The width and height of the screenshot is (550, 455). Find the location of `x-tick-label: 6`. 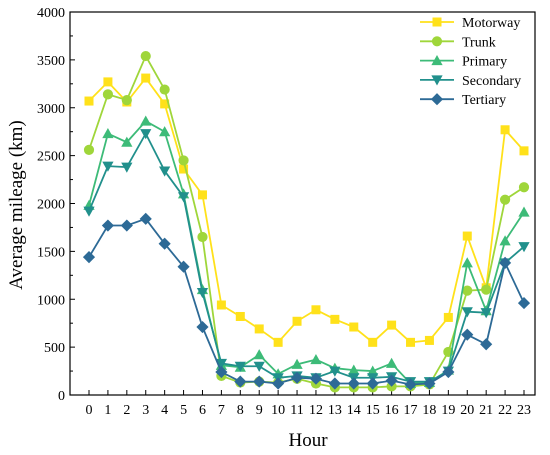

x-tick-label: 6 is located at coordinates (202, 410).